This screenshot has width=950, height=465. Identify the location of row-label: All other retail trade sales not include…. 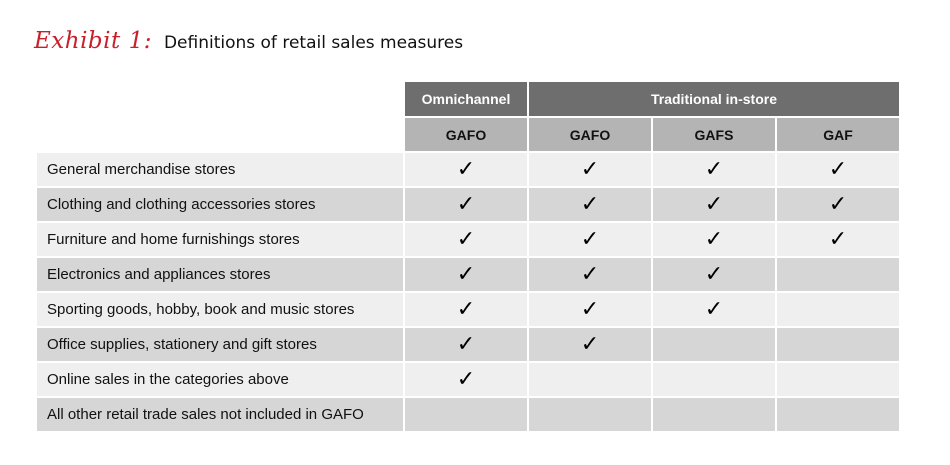
(220, 414).